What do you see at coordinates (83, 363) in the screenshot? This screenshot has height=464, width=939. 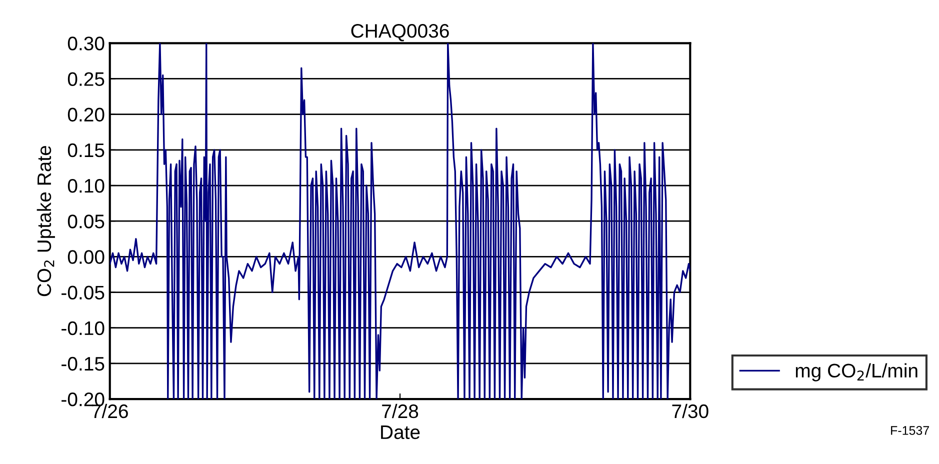 I see `y-tick-label: -0.15` at bounding box center [83, 363].